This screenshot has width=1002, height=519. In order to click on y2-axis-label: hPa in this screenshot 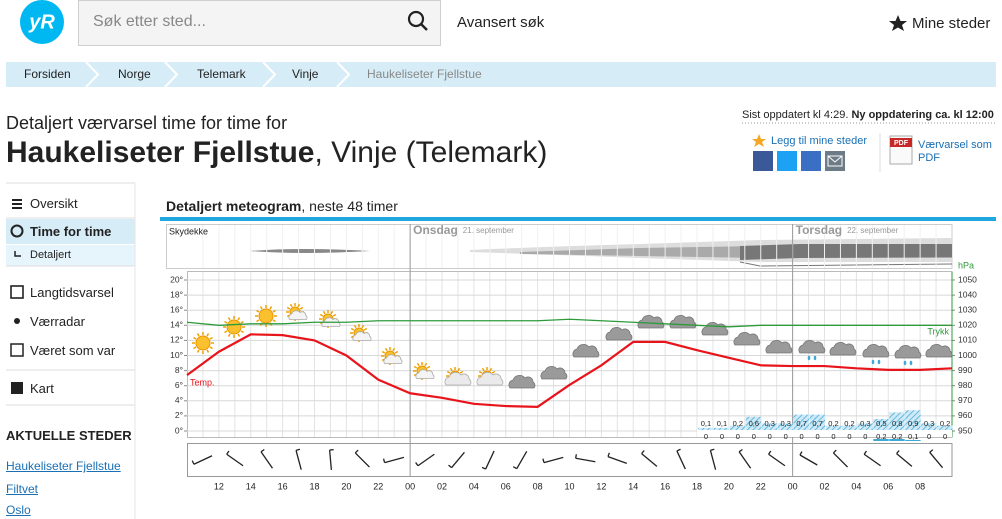, I will do `click(966, 265)`.